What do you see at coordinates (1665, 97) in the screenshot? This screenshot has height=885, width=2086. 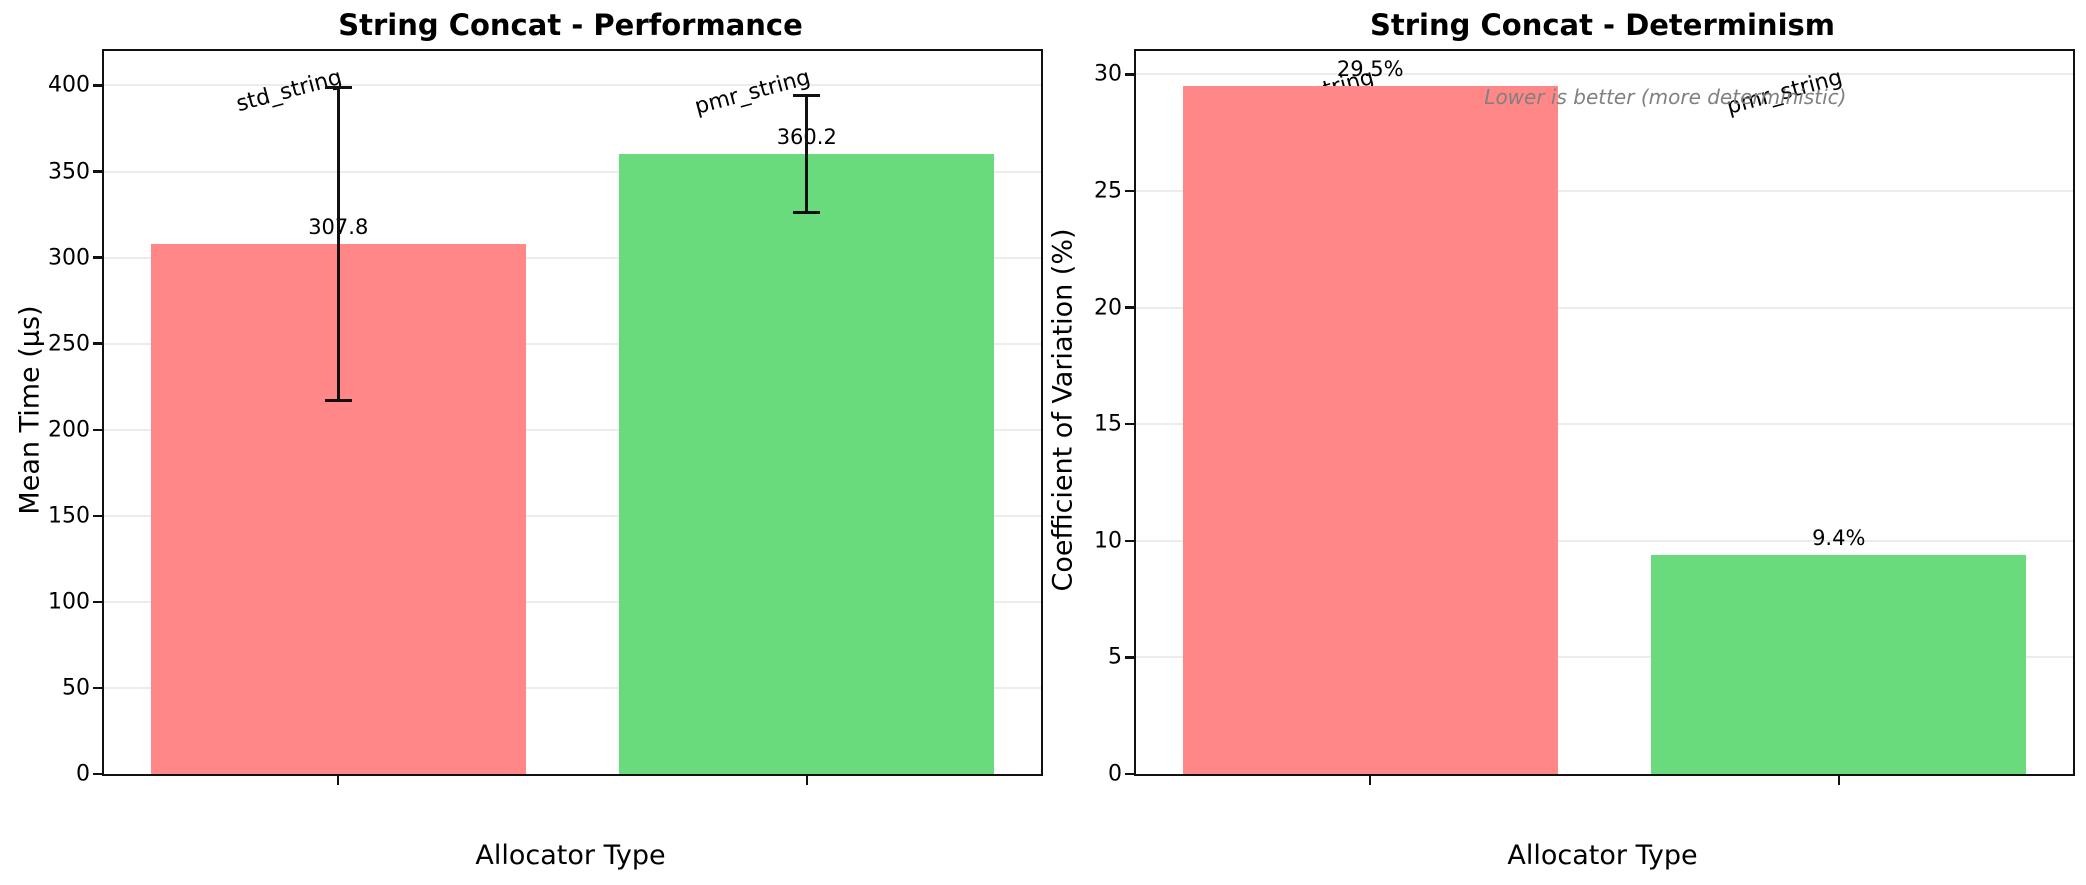 I see `annotation-lower-is-better: Lower is better (more deterministic)` at bounding box center [1665, 97].